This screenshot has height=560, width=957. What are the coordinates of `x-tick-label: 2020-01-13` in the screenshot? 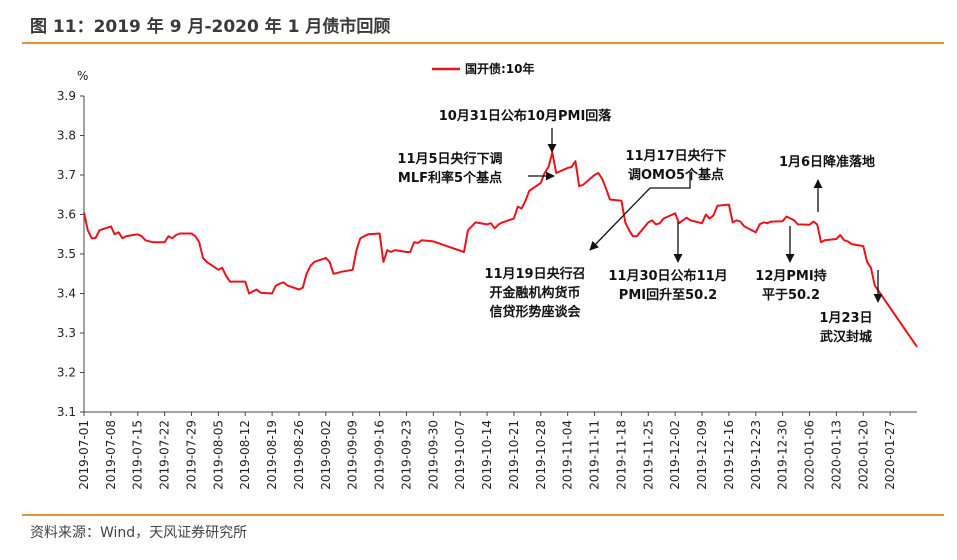 It's located at (836, 455).